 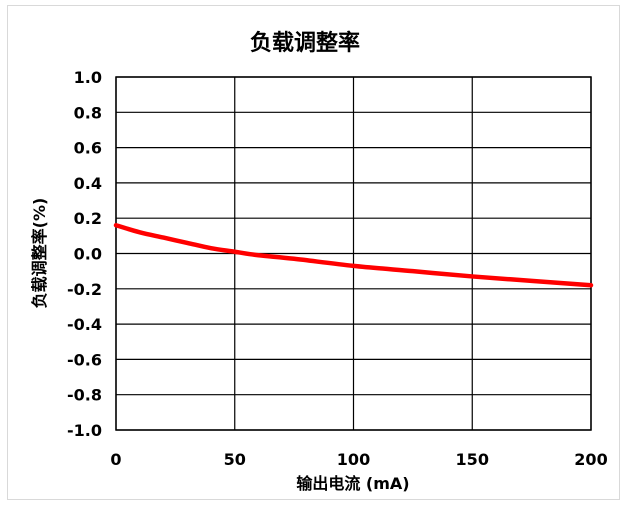 What do you see at coordinates (352, 483) in the screenshot?
I see `x-axis-title: 输出电流 (mA)` at bounding box center [352, 483].